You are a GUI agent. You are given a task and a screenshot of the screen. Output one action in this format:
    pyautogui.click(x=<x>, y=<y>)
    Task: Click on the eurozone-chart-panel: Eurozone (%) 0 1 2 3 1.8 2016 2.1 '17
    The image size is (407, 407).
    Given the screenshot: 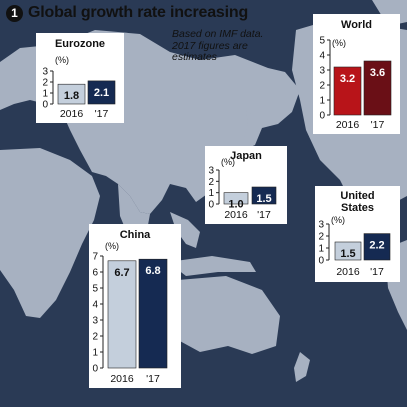 What is the action you would take?
    pyautogui.click(x=80, y=78)
    